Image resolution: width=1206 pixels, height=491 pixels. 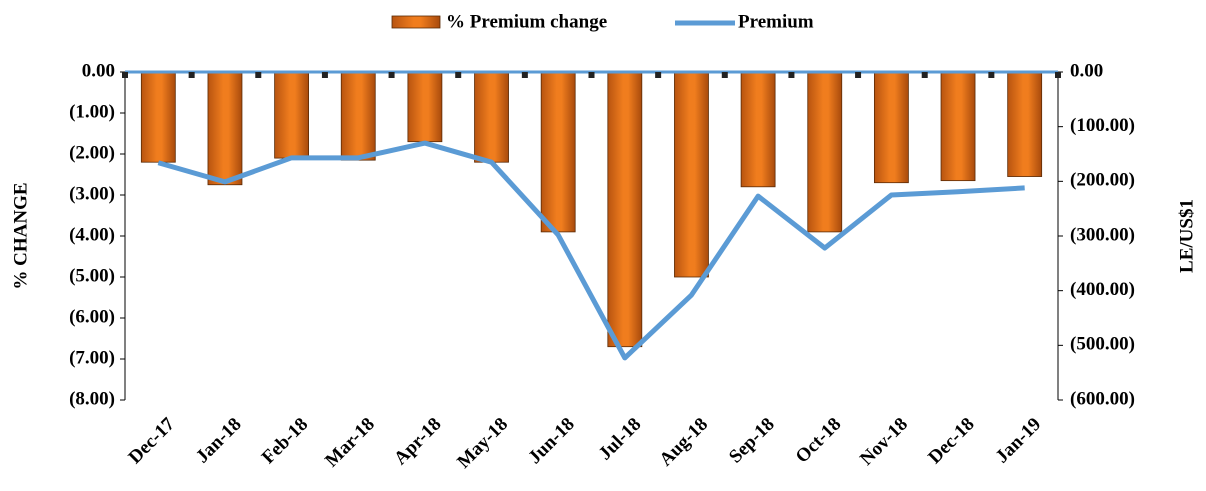 What do you see at coordinates (417, 441) in the screenshot?
I see `x-tick-label: Apr-18` at bounding box center [417, 441].